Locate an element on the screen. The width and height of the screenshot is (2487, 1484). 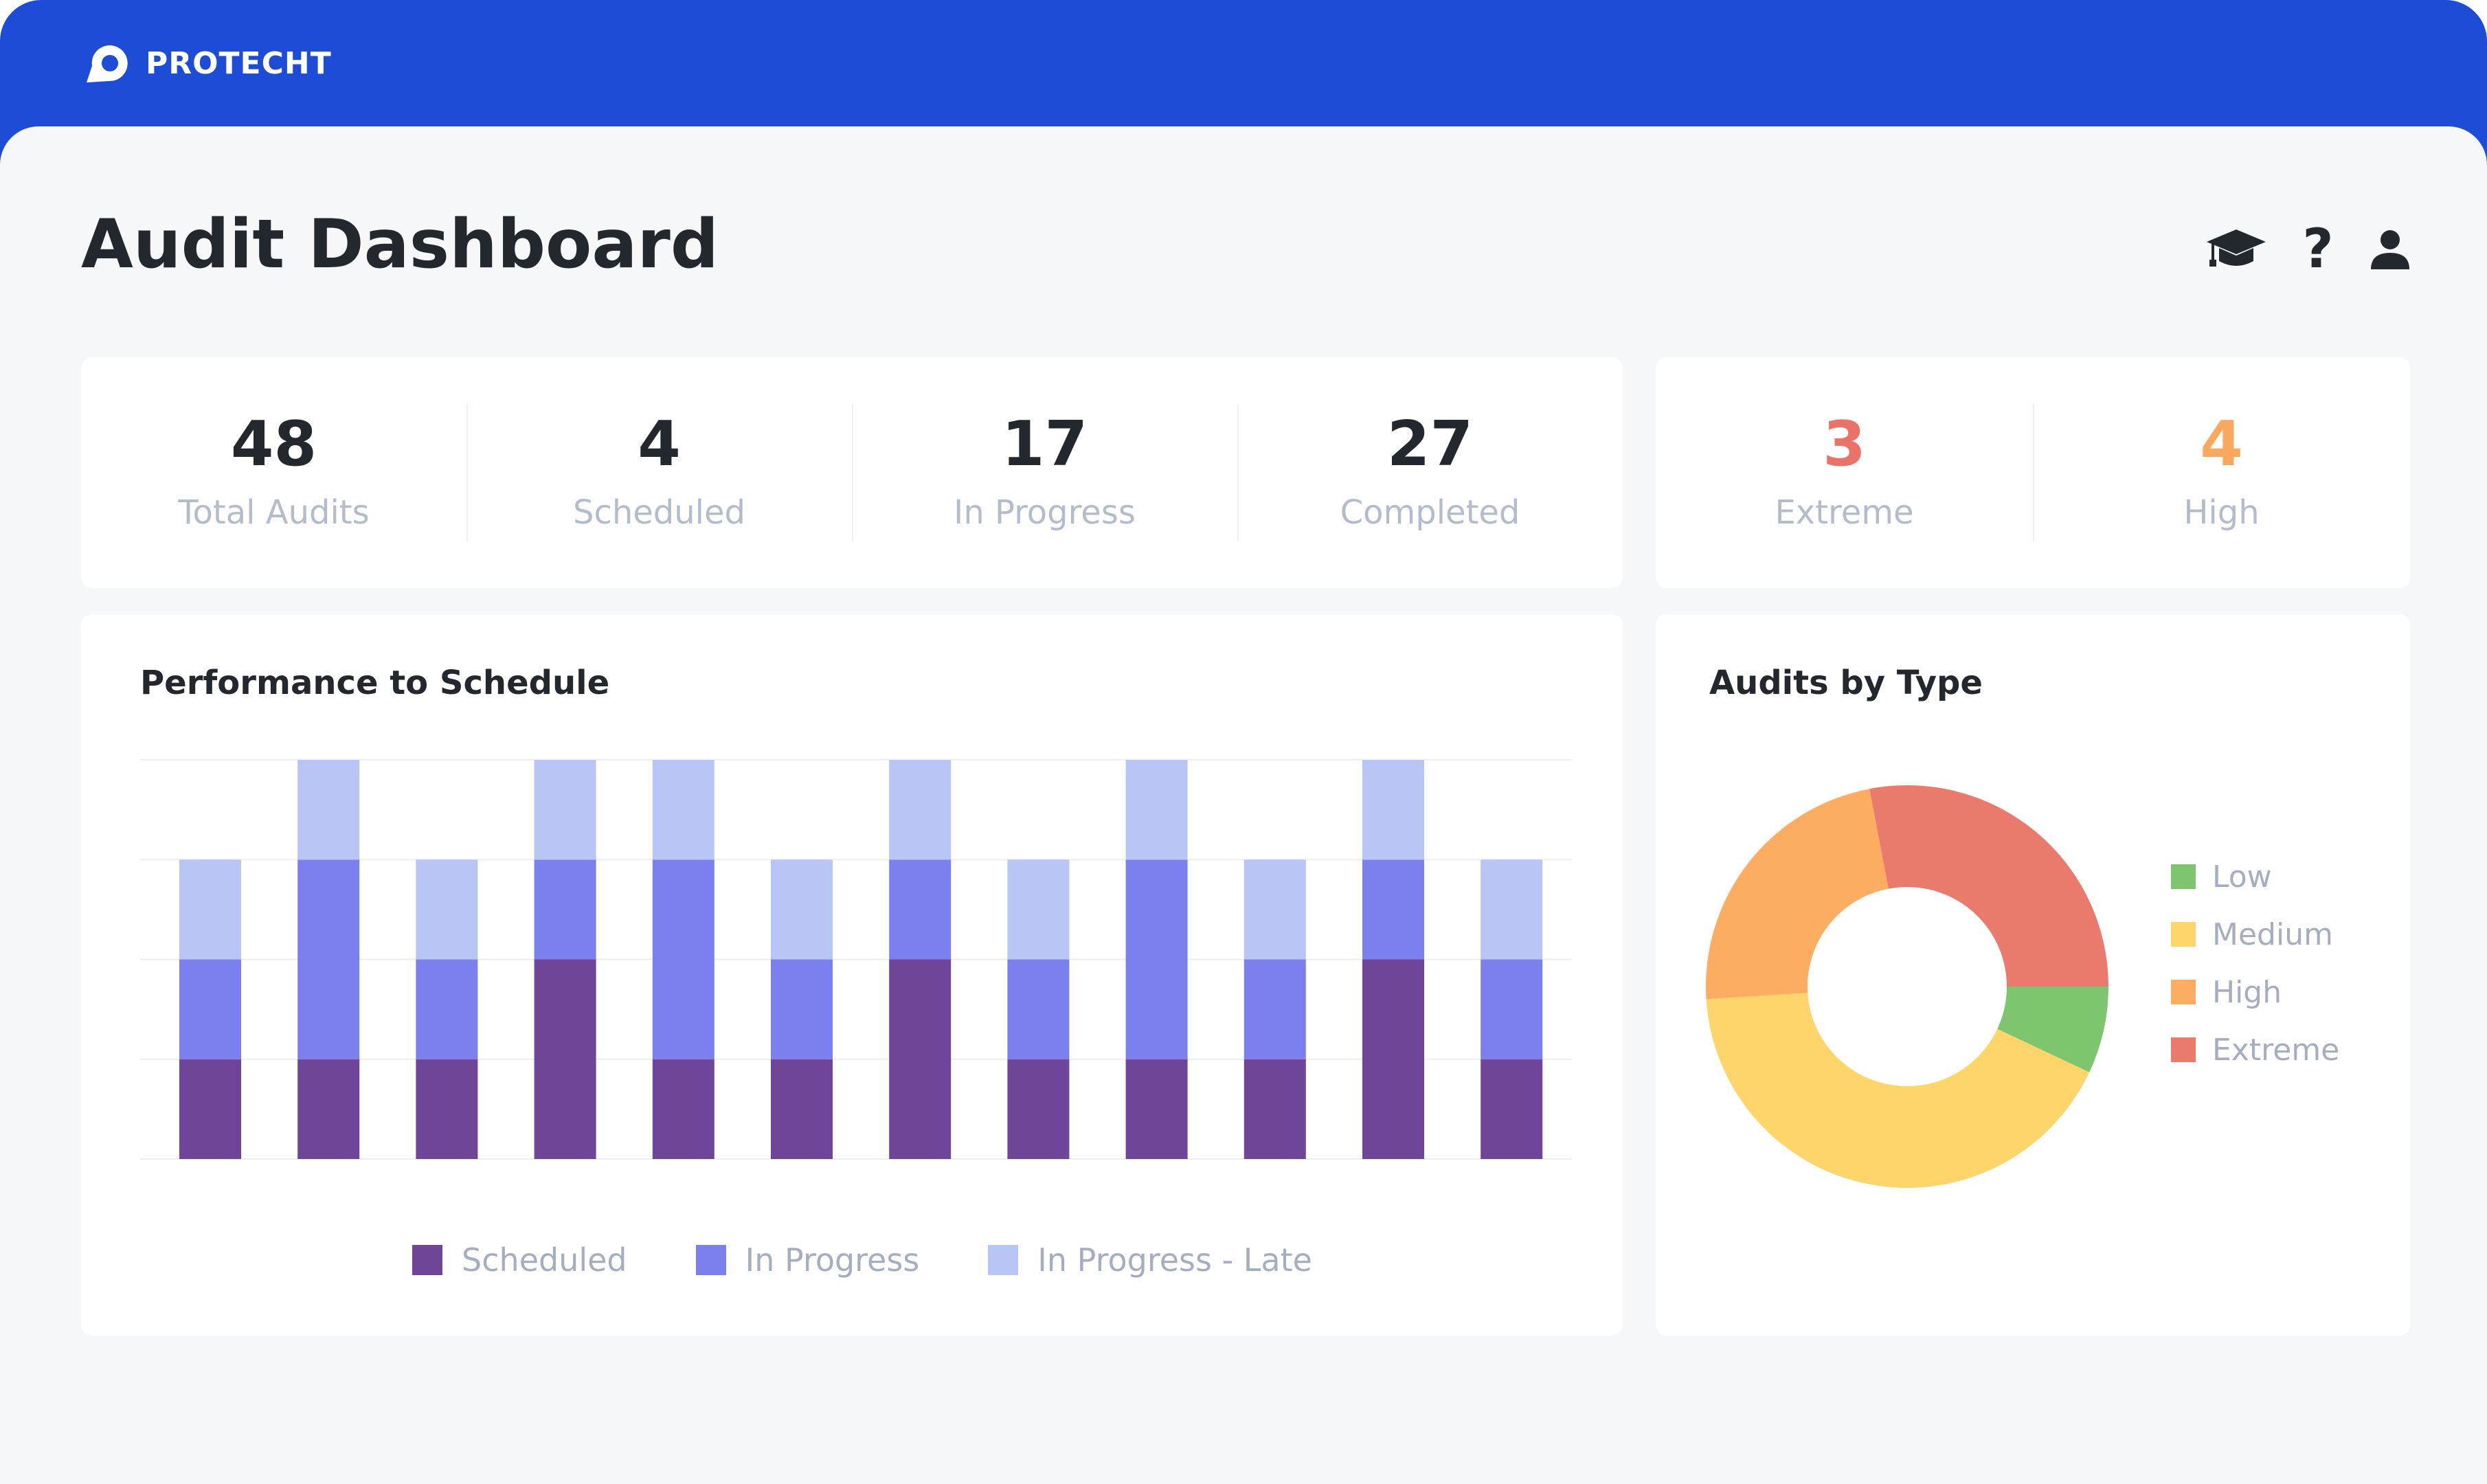
legend-item-in-progress-late: In Progress - Late is located at coordinates (1150, 1260).